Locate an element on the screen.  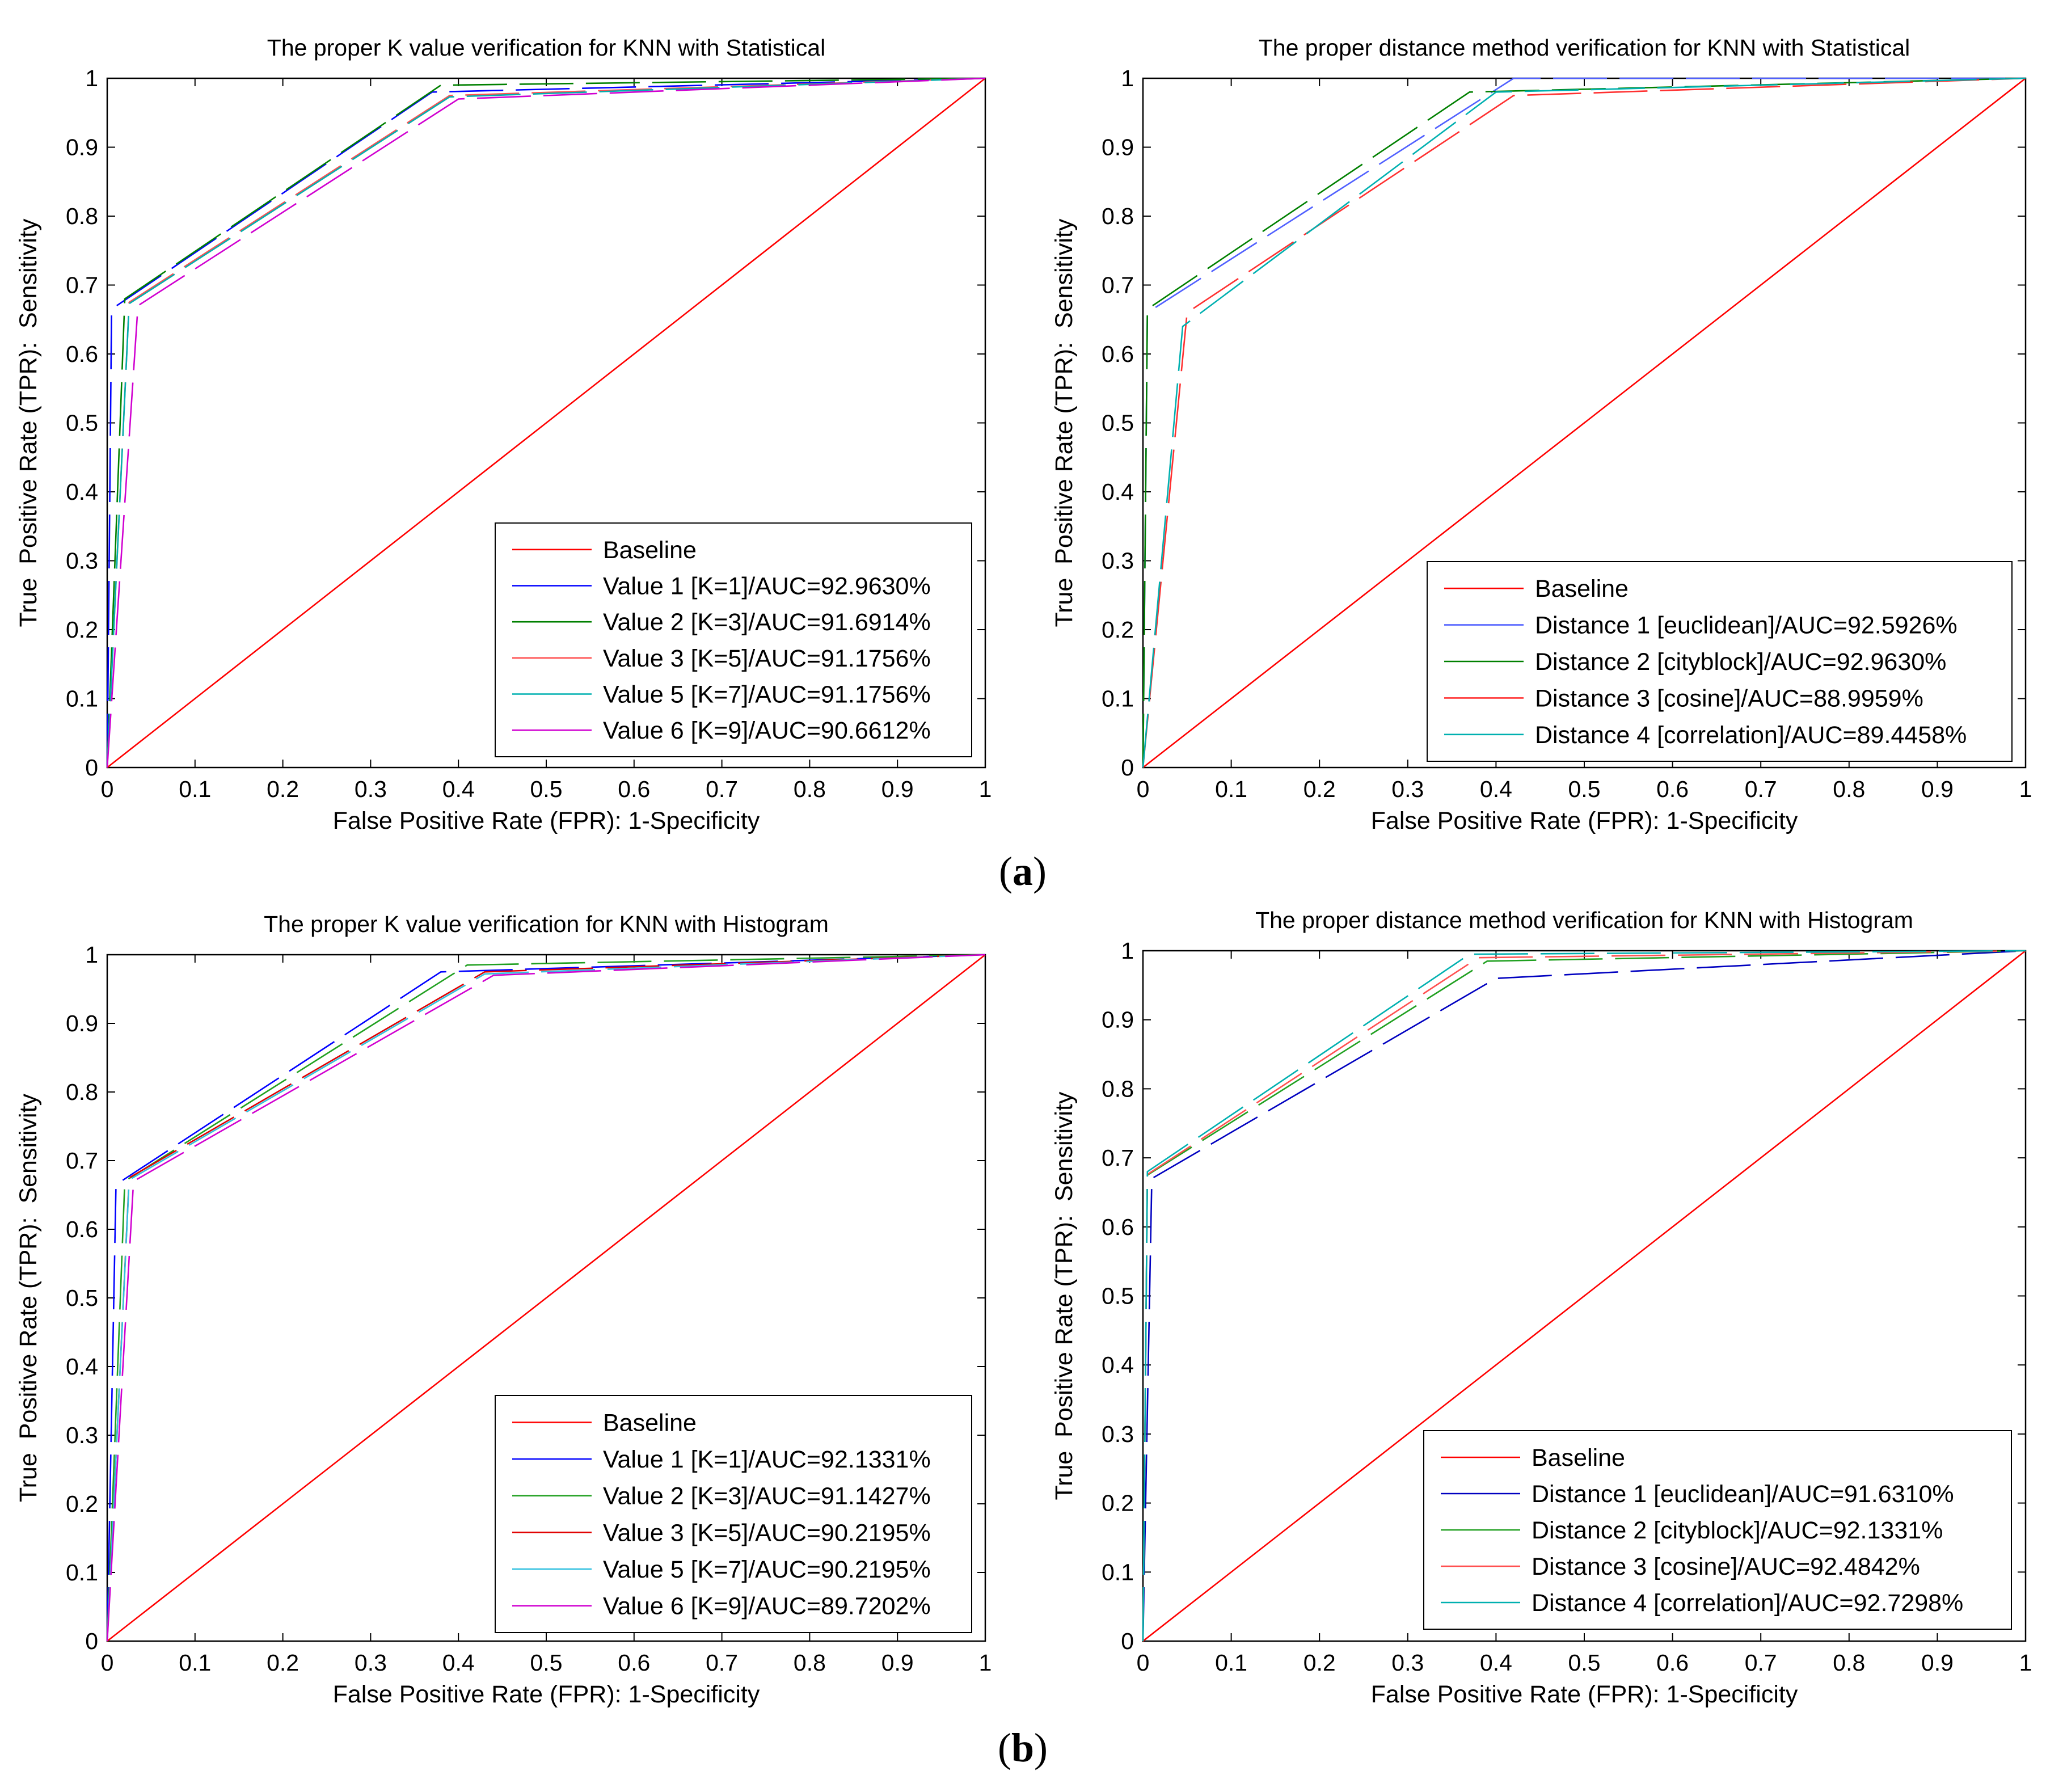
panel-label-a-letter: a is located at coordinates (1023, 871).